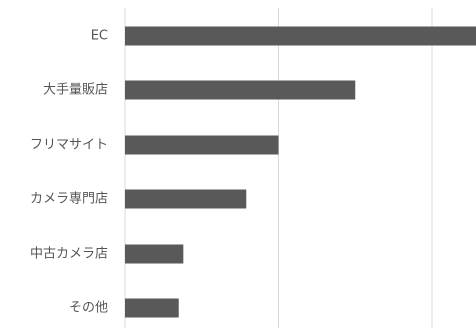  Describe the element at coordinates (69, 199) in the screenshot. I see `category-label-3: カメラ専門店` at that location.